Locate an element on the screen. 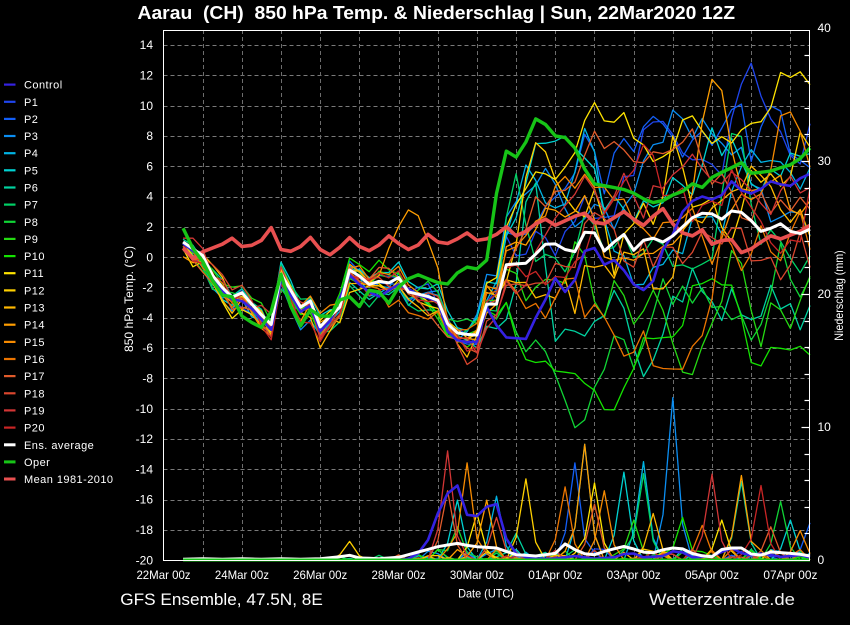 The width and height of the screenshot is (850, 625). svg-text: P18 is located at coordinates (34, 394).